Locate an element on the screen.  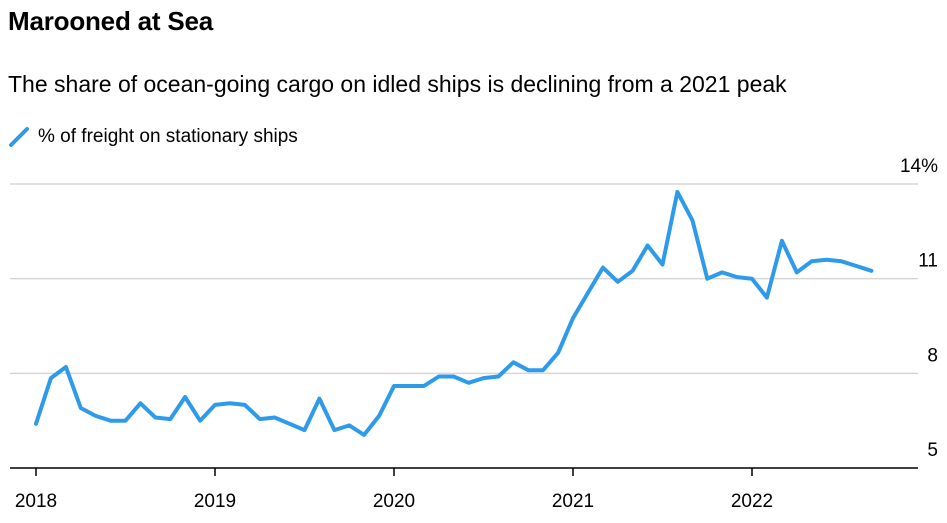
y-axis-labels: 14% 11 8 5 is located at coordinates (919, 308).